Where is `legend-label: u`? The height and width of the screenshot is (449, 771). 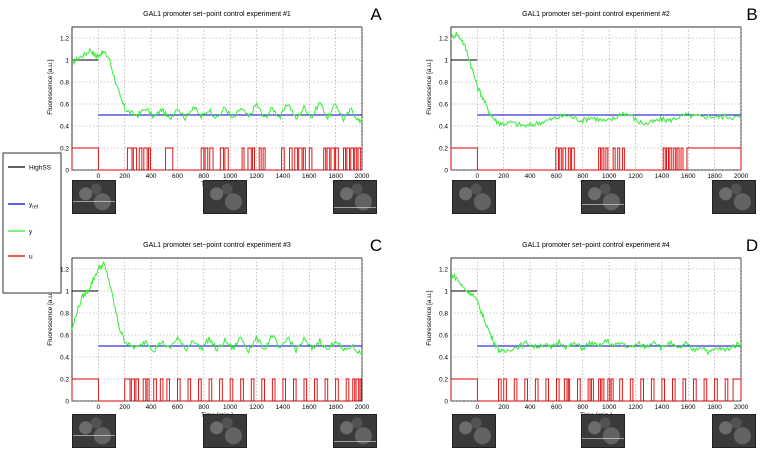 legend-label: u is located at coordinates (31, 256).